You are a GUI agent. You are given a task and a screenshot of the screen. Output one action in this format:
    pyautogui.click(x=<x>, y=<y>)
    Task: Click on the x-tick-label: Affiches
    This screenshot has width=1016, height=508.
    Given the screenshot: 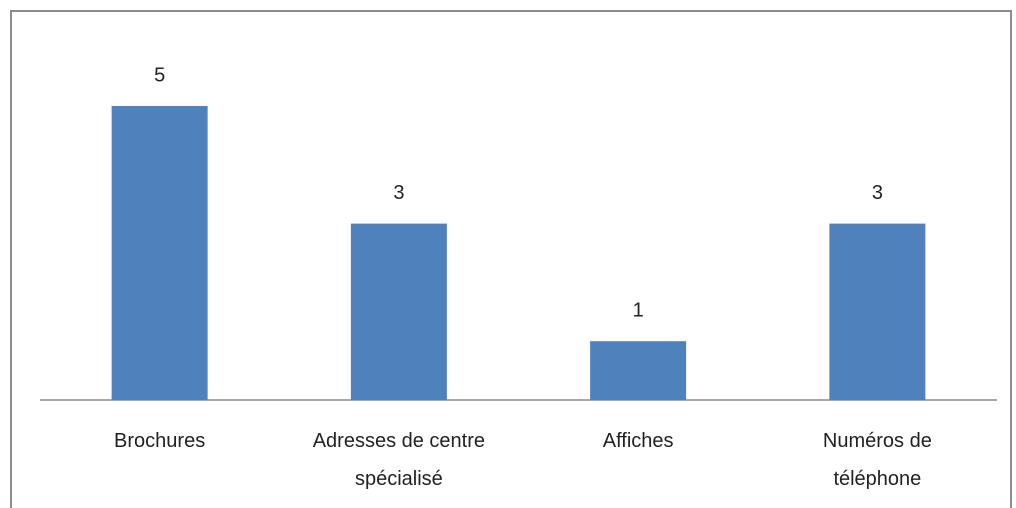 What is the action you would take?
    pyautogui.click(x=638, y=441)
    